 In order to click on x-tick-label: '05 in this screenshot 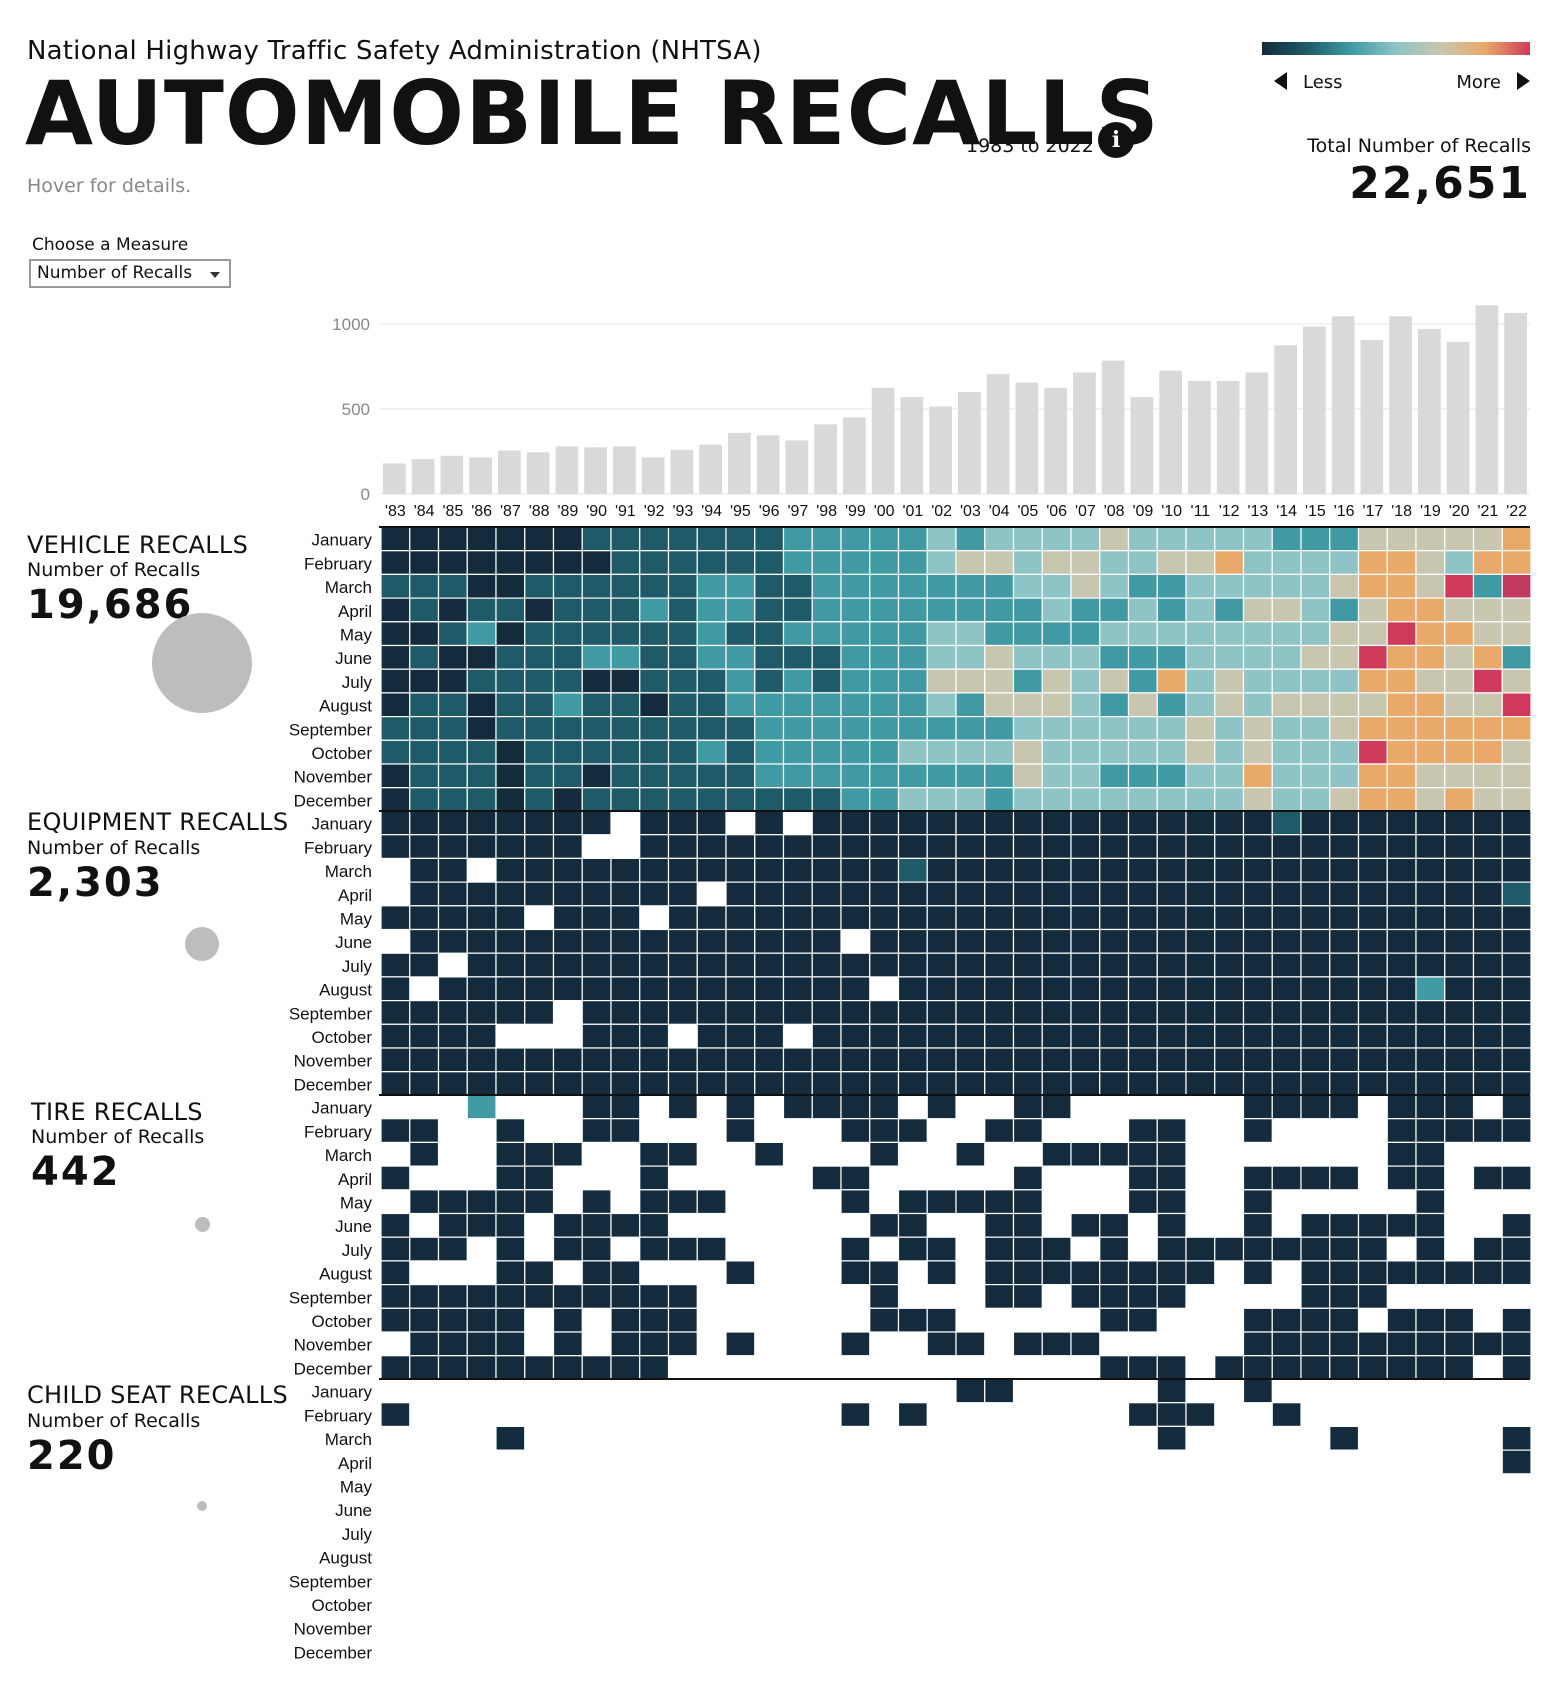, I will do `click(1027, 511)`.